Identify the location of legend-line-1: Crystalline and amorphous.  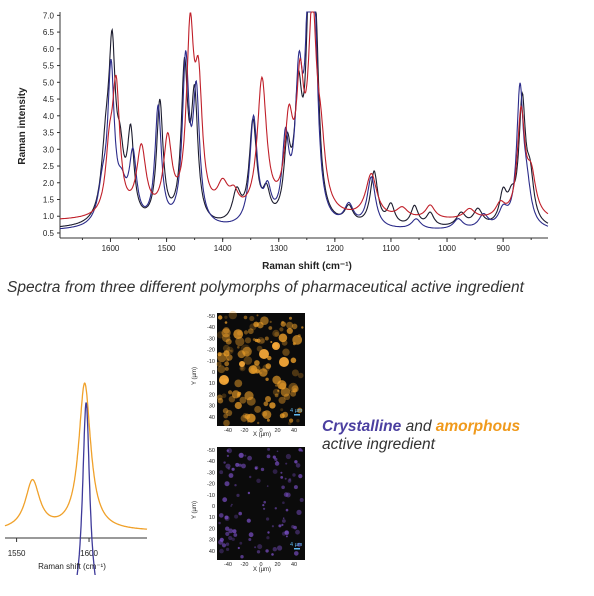
(421, 427).